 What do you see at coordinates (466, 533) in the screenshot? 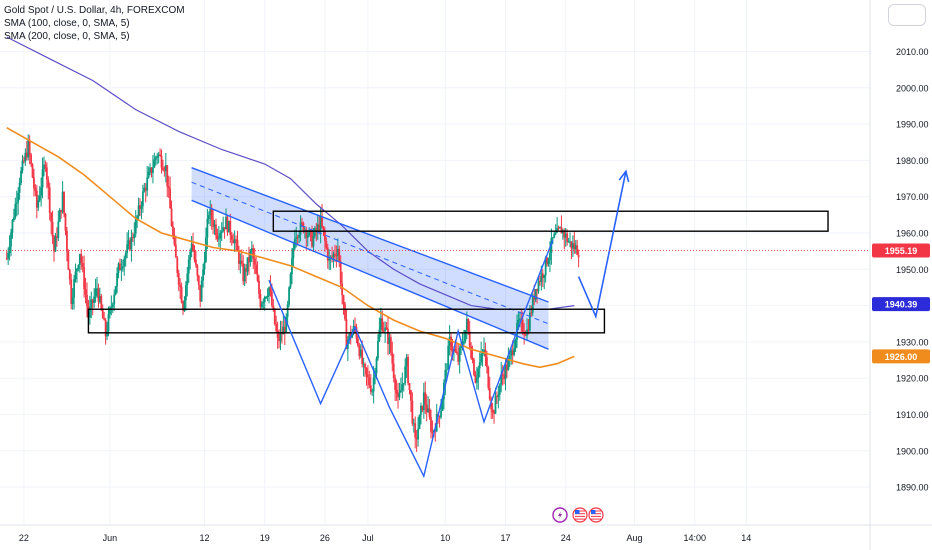
I see `time-axis: 22 Jun 12 19 26 Jul 10 17 24 Aug 14:00 14` at bounding box center [466, 533].